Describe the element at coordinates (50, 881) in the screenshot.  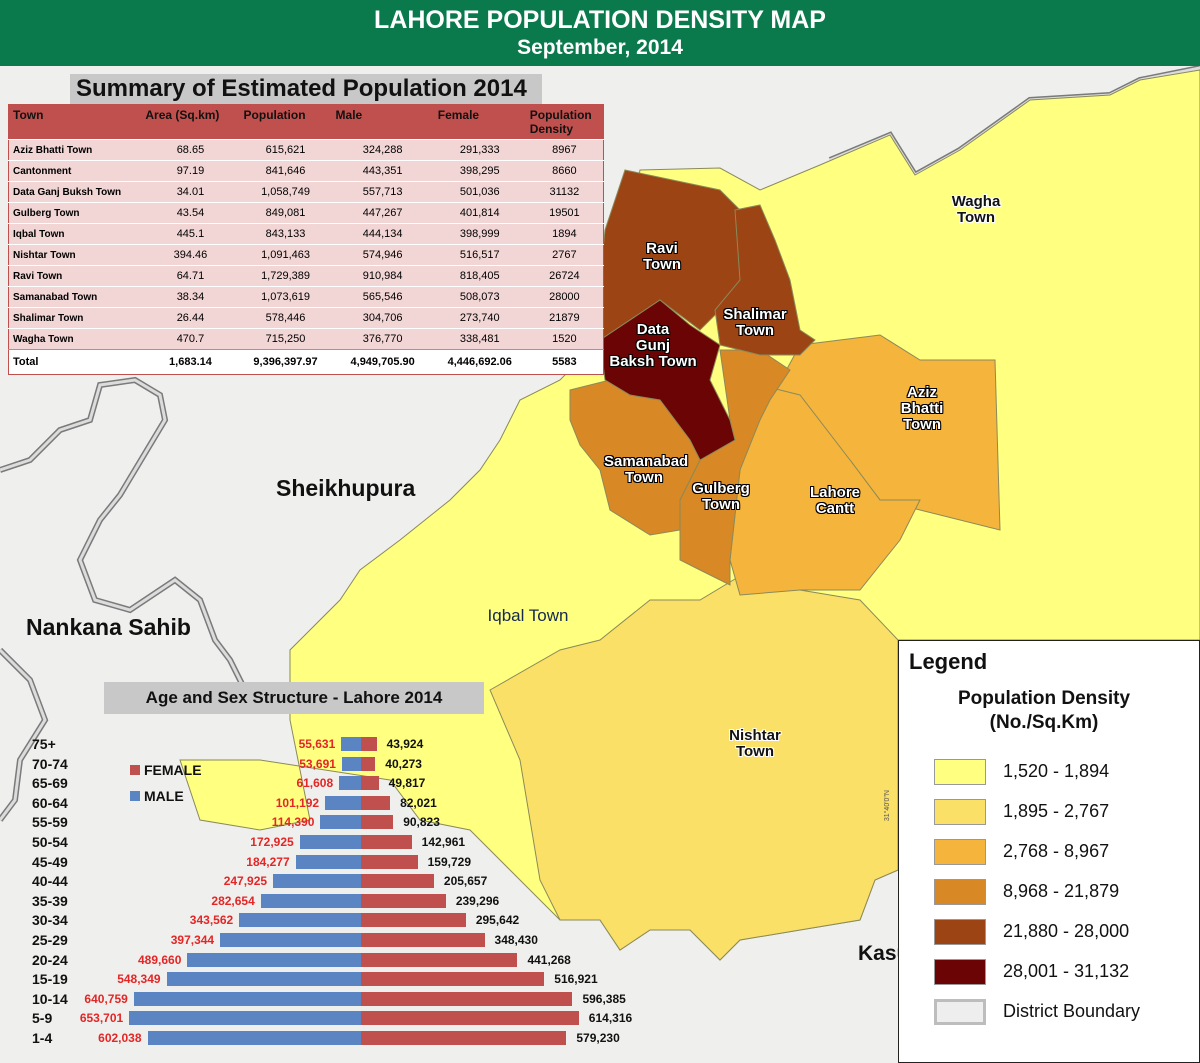
I see `age-group-label: 40-44` at that location.